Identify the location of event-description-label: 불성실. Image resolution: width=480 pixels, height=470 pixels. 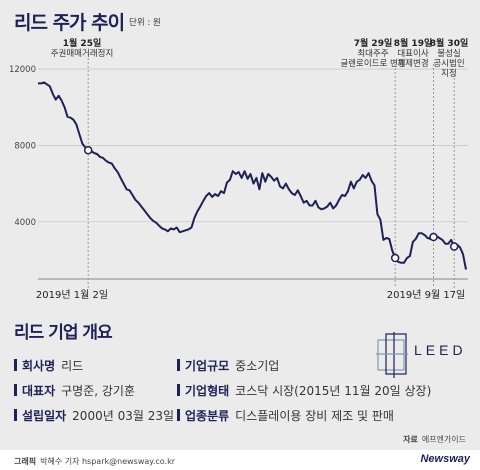
(448, 53).